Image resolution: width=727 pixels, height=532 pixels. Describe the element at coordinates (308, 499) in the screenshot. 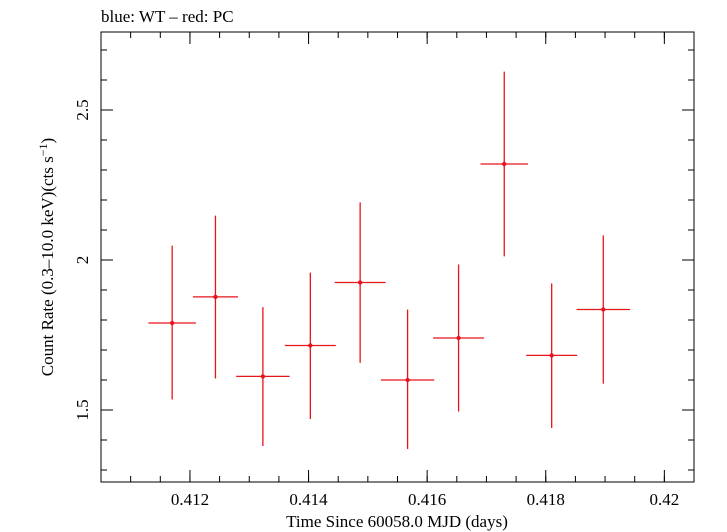

I see `x-tick-label: 0.414` at that location.